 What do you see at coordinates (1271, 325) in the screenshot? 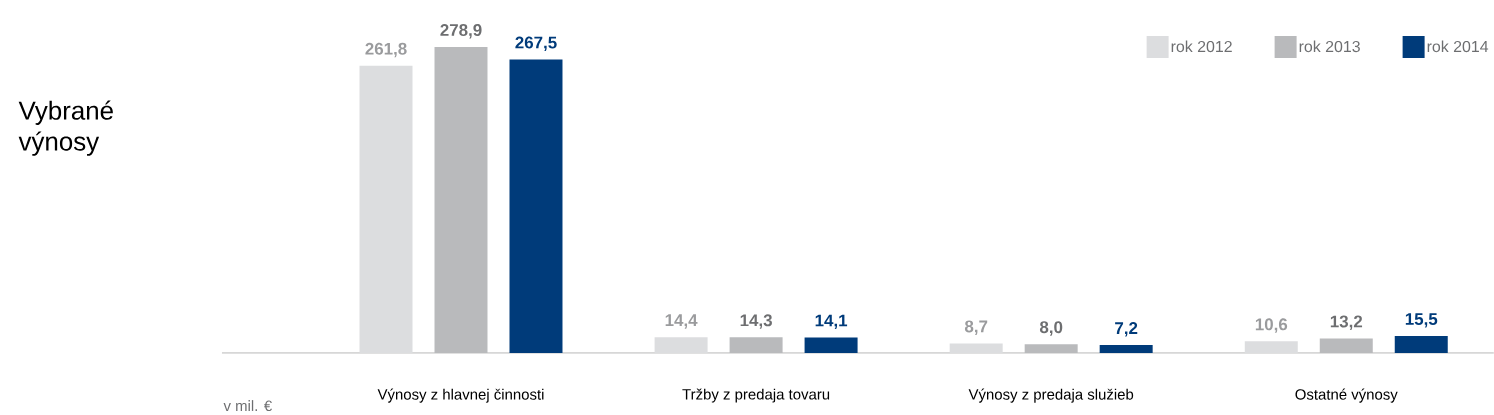
I see `data-label: 10,6` at bounding box center [1271, 325].